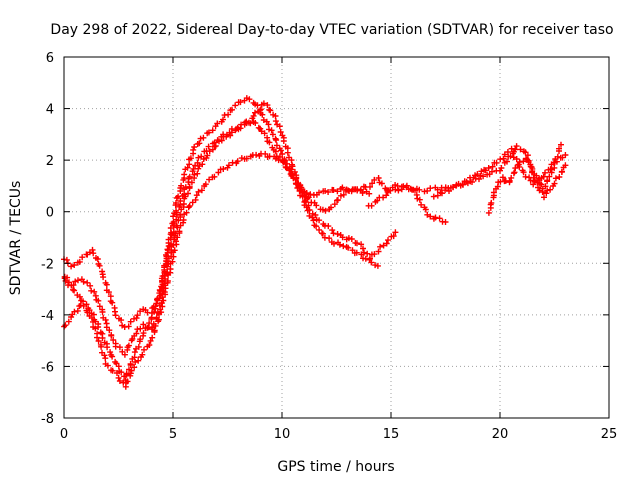 This screenshot has width=640, height=480. Describe the element at coordinates (282, 434) in the screenshot. I see `x-tick-label: 10` at that location.